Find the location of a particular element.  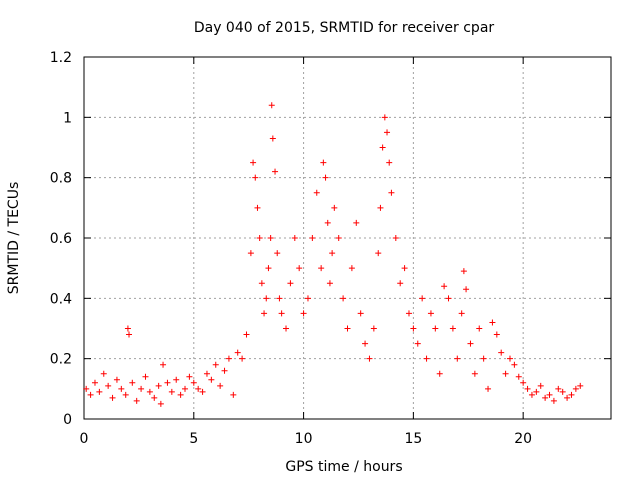

x-tick-label: 5 is located at coordinates (193, 439).